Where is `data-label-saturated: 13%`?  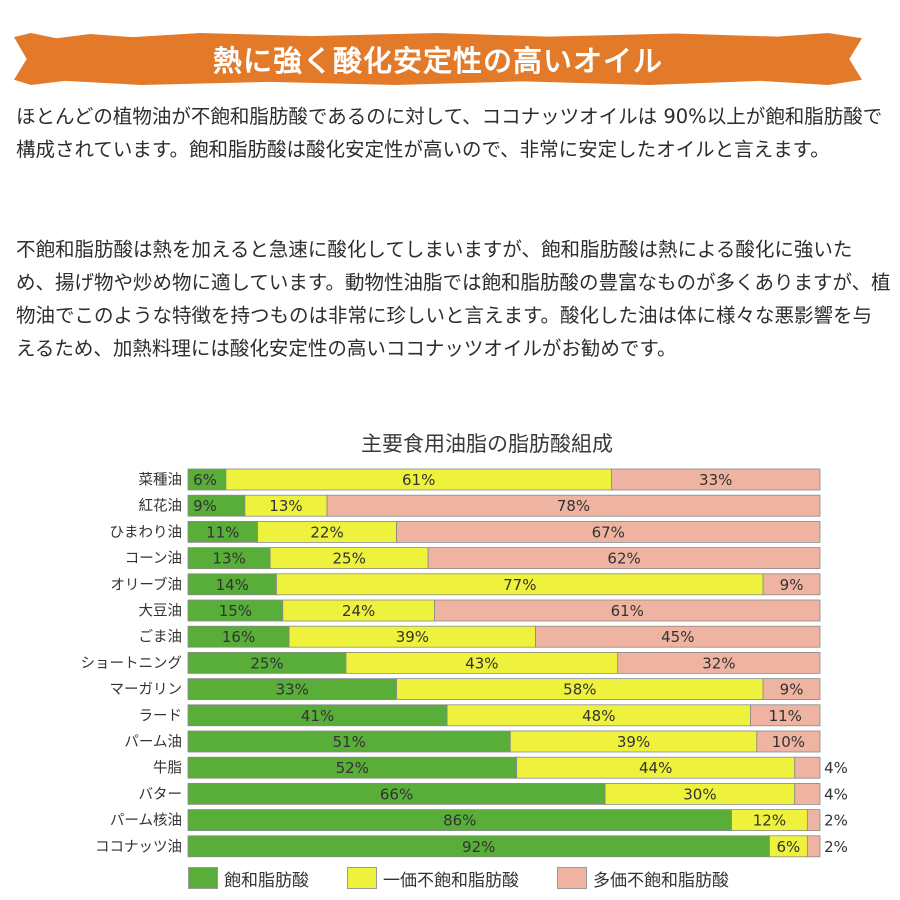 data-label-saturated: 13% is located at coordinates (228, 559).